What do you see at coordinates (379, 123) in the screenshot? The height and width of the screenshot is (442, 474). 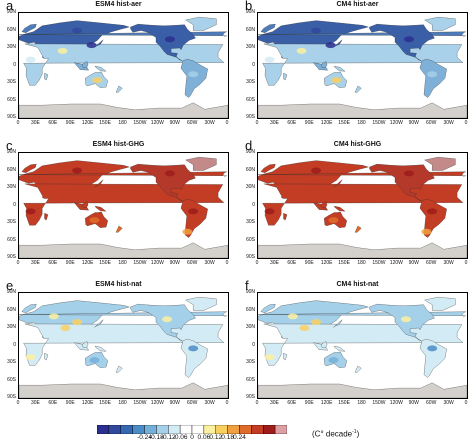 I see `lon-tick-label: 150W` at bounding box center [379, 123].